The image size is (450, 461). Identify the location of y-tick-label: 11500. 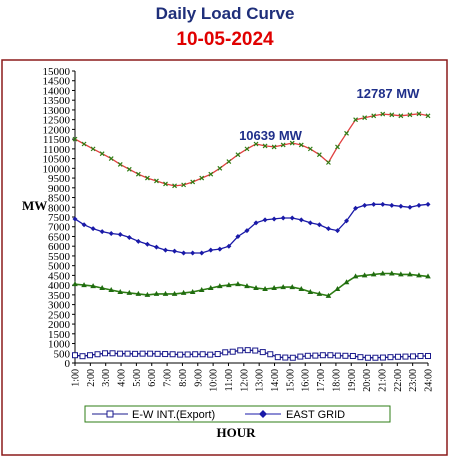
(57, 140).